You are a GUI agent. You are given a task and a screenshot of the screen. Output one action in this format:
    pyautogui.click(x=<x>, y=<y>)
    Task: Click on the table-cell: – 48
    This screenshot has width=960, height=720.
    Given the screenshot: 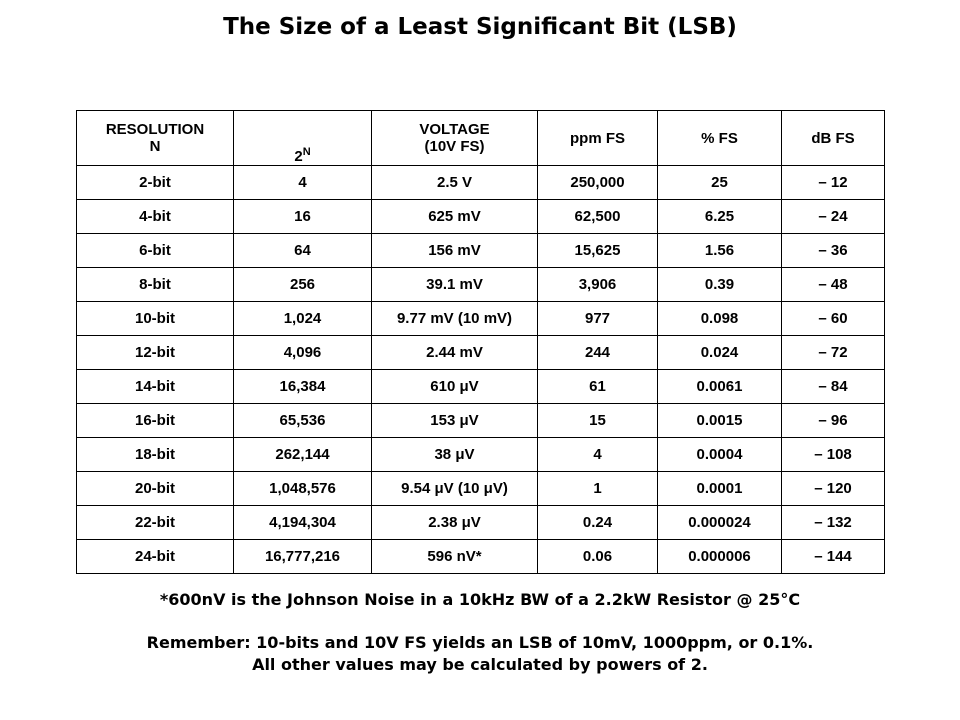 What is the action you would take?
    pyautogui.click(x=833, y=284)
    